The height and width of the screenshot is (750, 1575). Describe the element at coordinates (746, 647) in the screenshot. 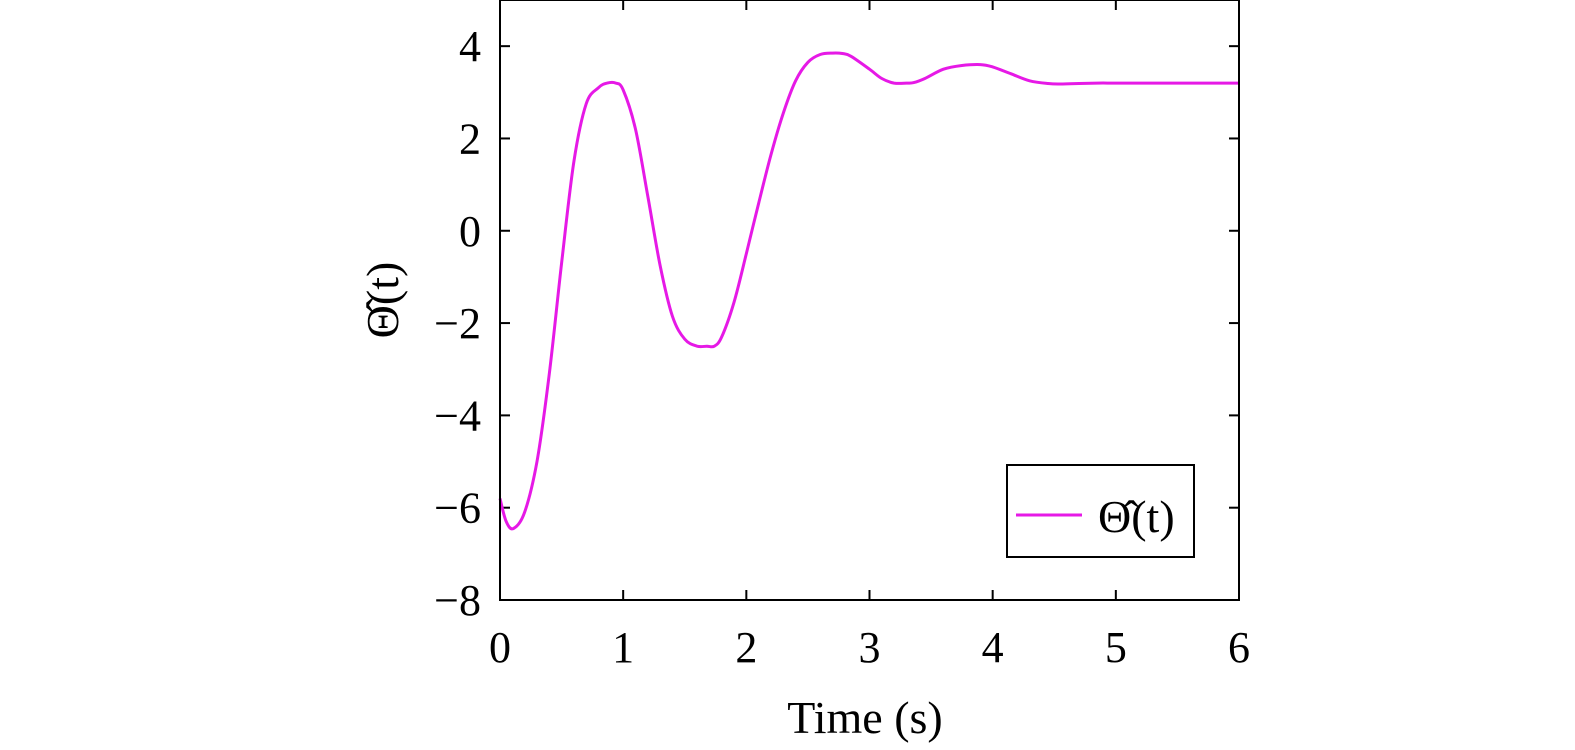

I see `x-tick-label: 2` at that location.